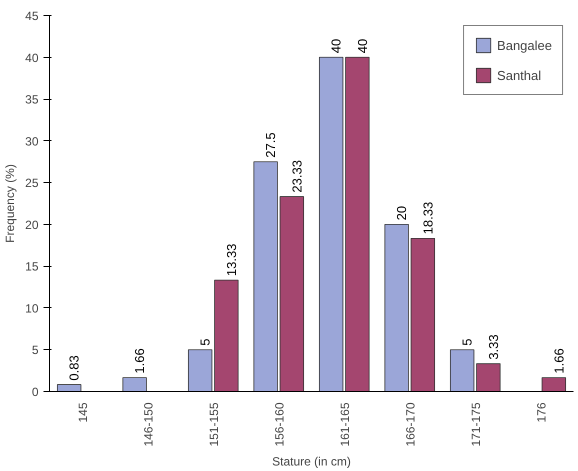 The height and width of the screenshot is (471, 578). I want to click on x-tick-label: 166-170, so click(410, 424).